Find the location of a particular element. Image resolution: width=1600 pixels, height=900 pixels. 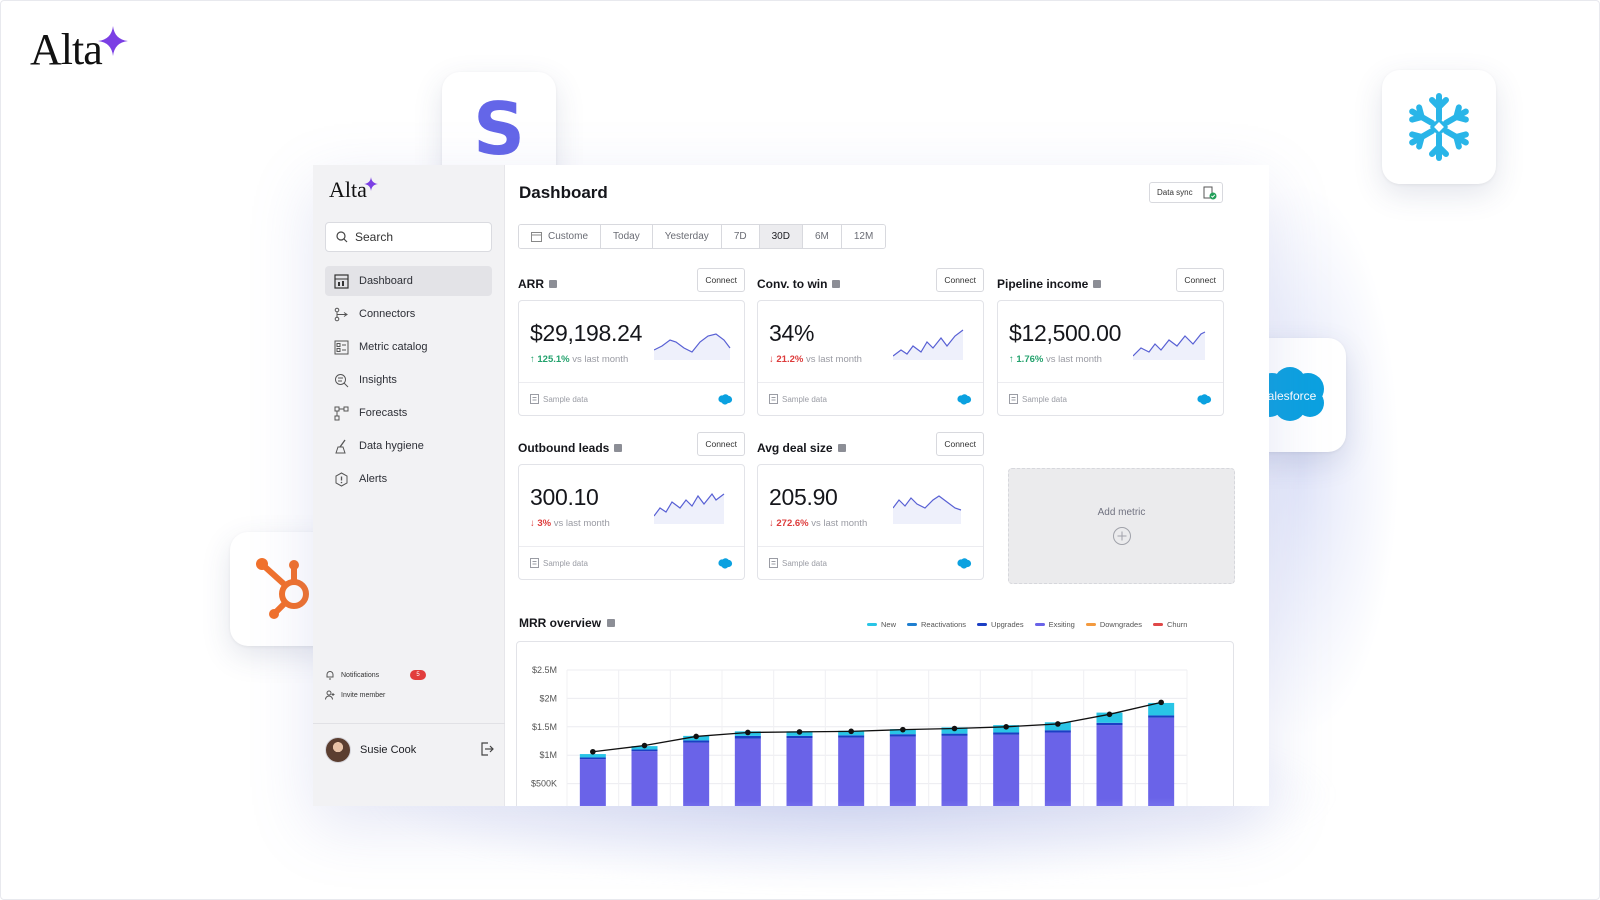

snowflake-tile is located at coordinates (1439, 127).